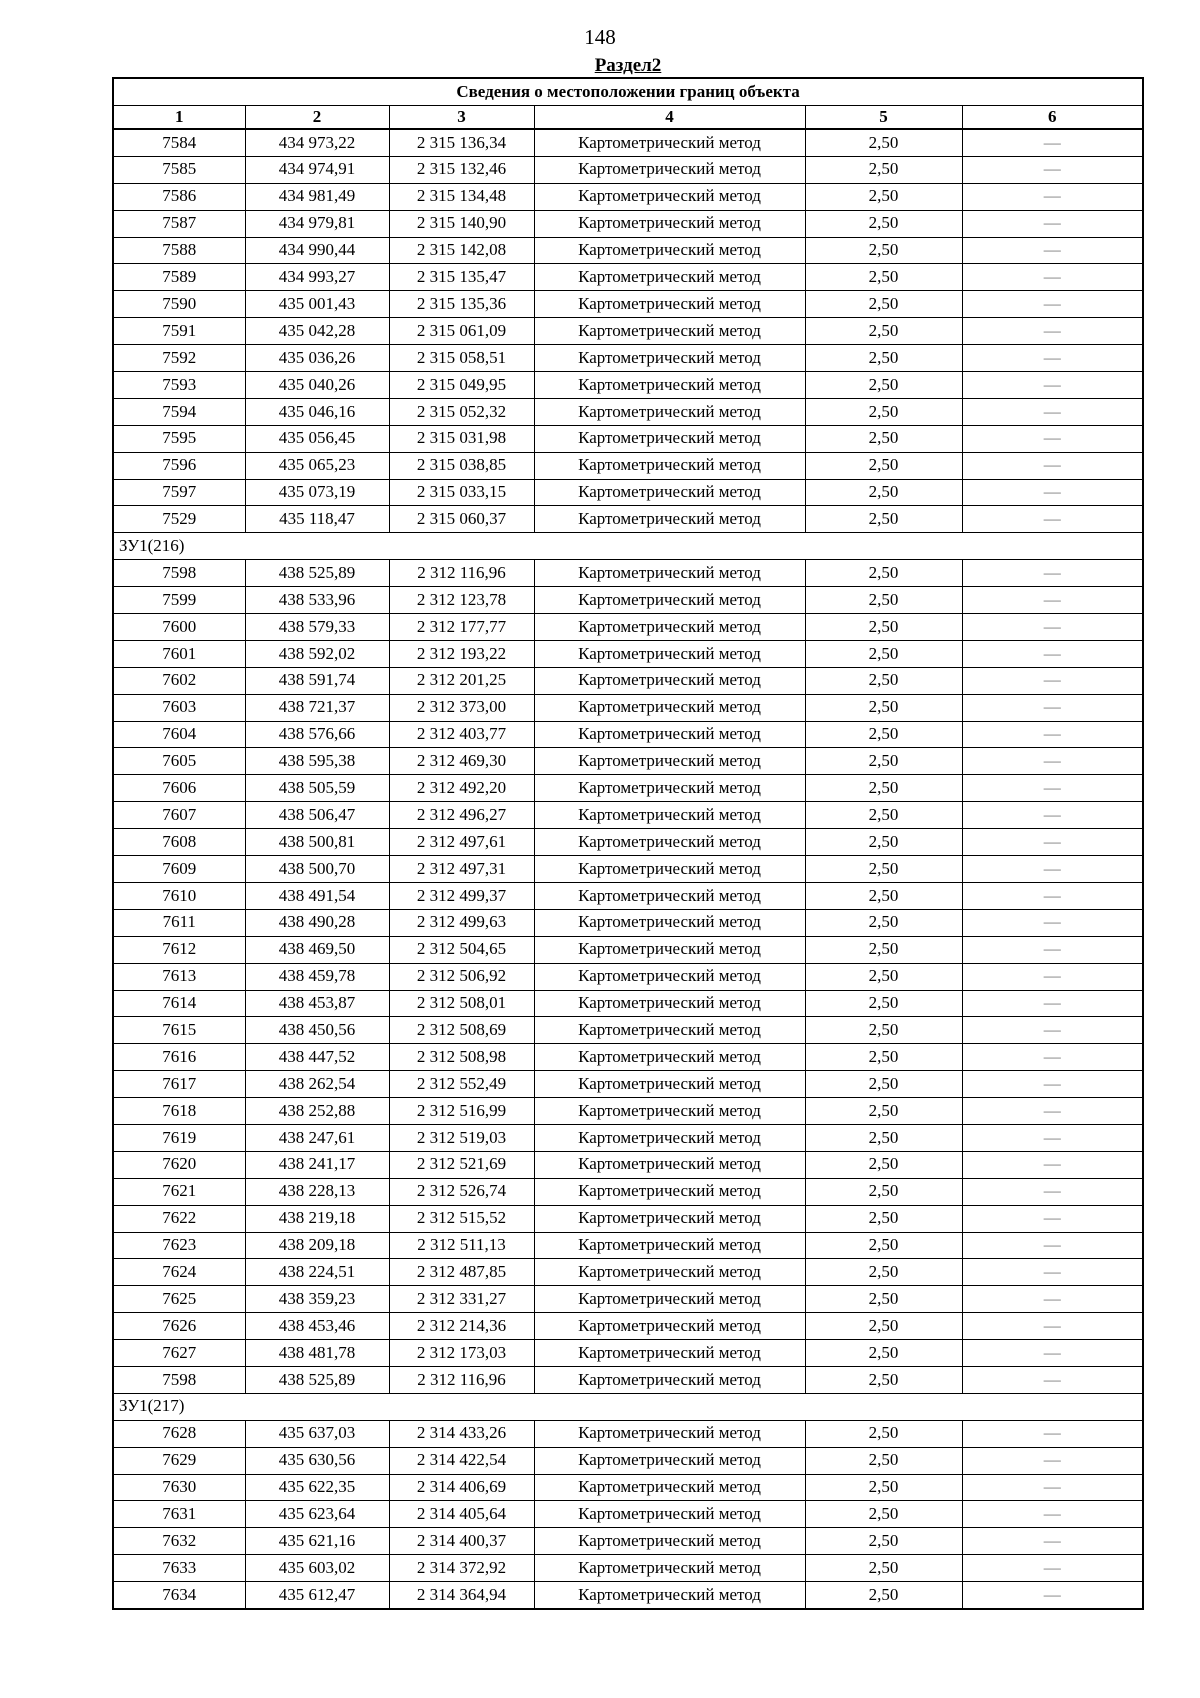 The height and width of the screenshot is (1698, 1200). What do you see at coordinates (317, 1057) in the screenshot?
I see `cell-x-coordinate: 438 447,52` at bounding box center [317, 1057].